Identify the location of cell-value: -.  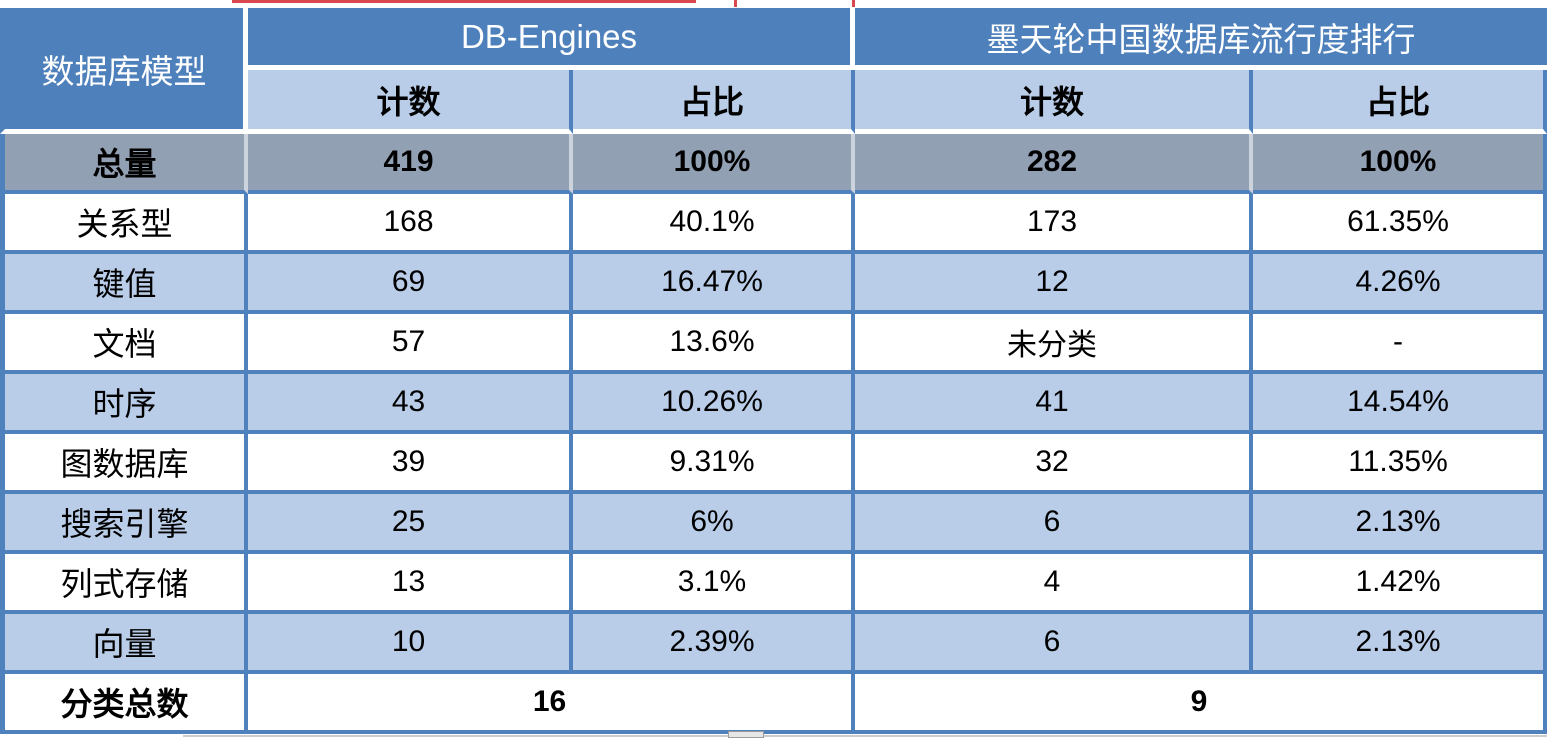
(1400, 344).